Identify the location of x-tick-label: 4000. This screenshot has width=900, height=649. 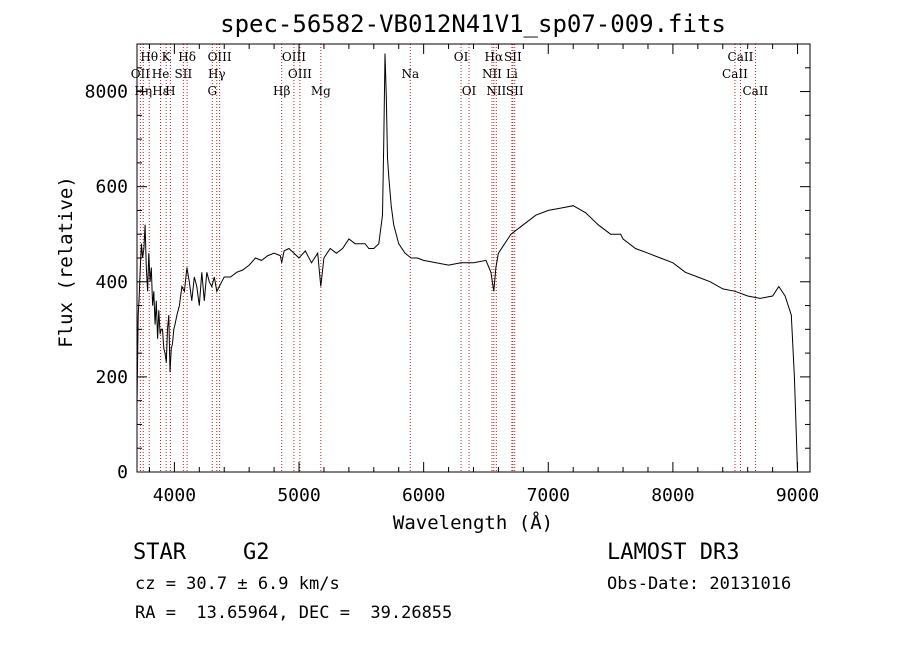
(174, 495).